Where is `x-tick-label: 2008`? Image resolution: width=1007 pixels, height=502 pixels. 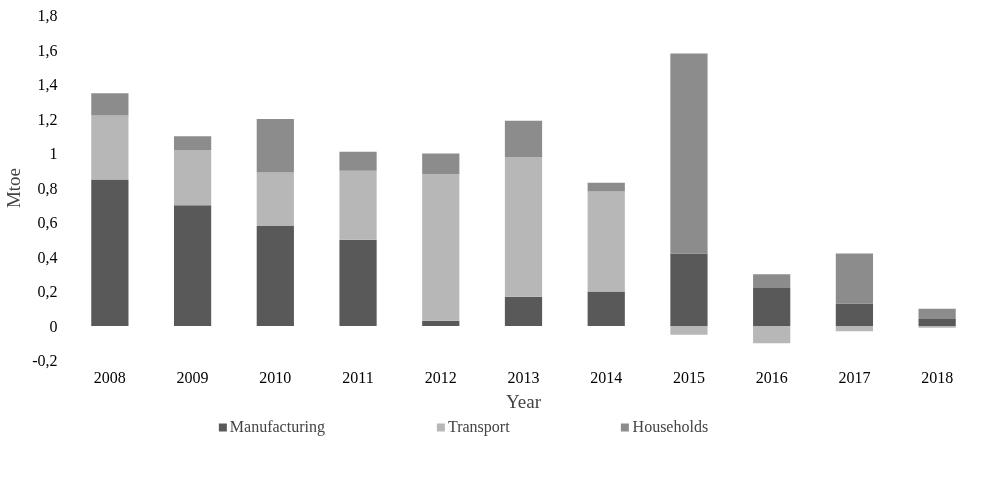 x-tick-label: 2008 is located at coordinates (109, 377).